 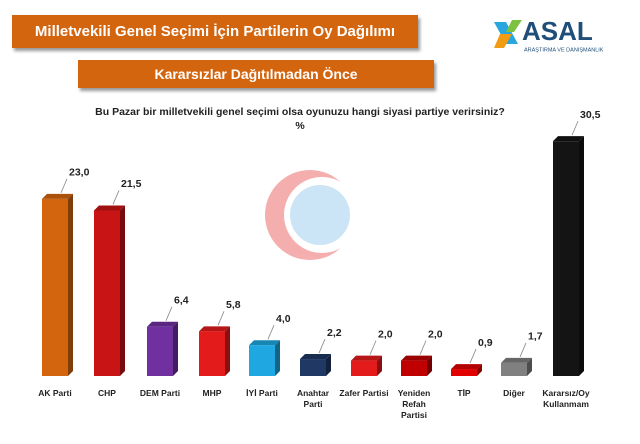 I want to click on x-tick-label: MHP, so click(x=212, y=393).